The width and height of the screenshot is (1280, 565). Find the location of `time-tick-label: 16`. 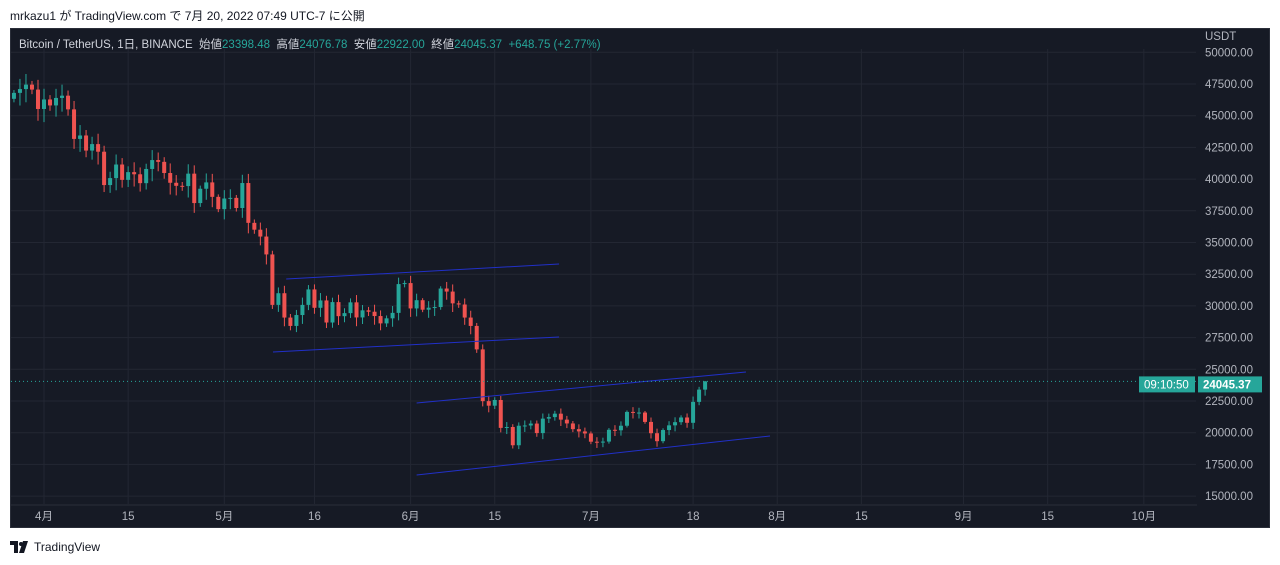

time-tick-label: 16 is located at coordinates (314, 517).